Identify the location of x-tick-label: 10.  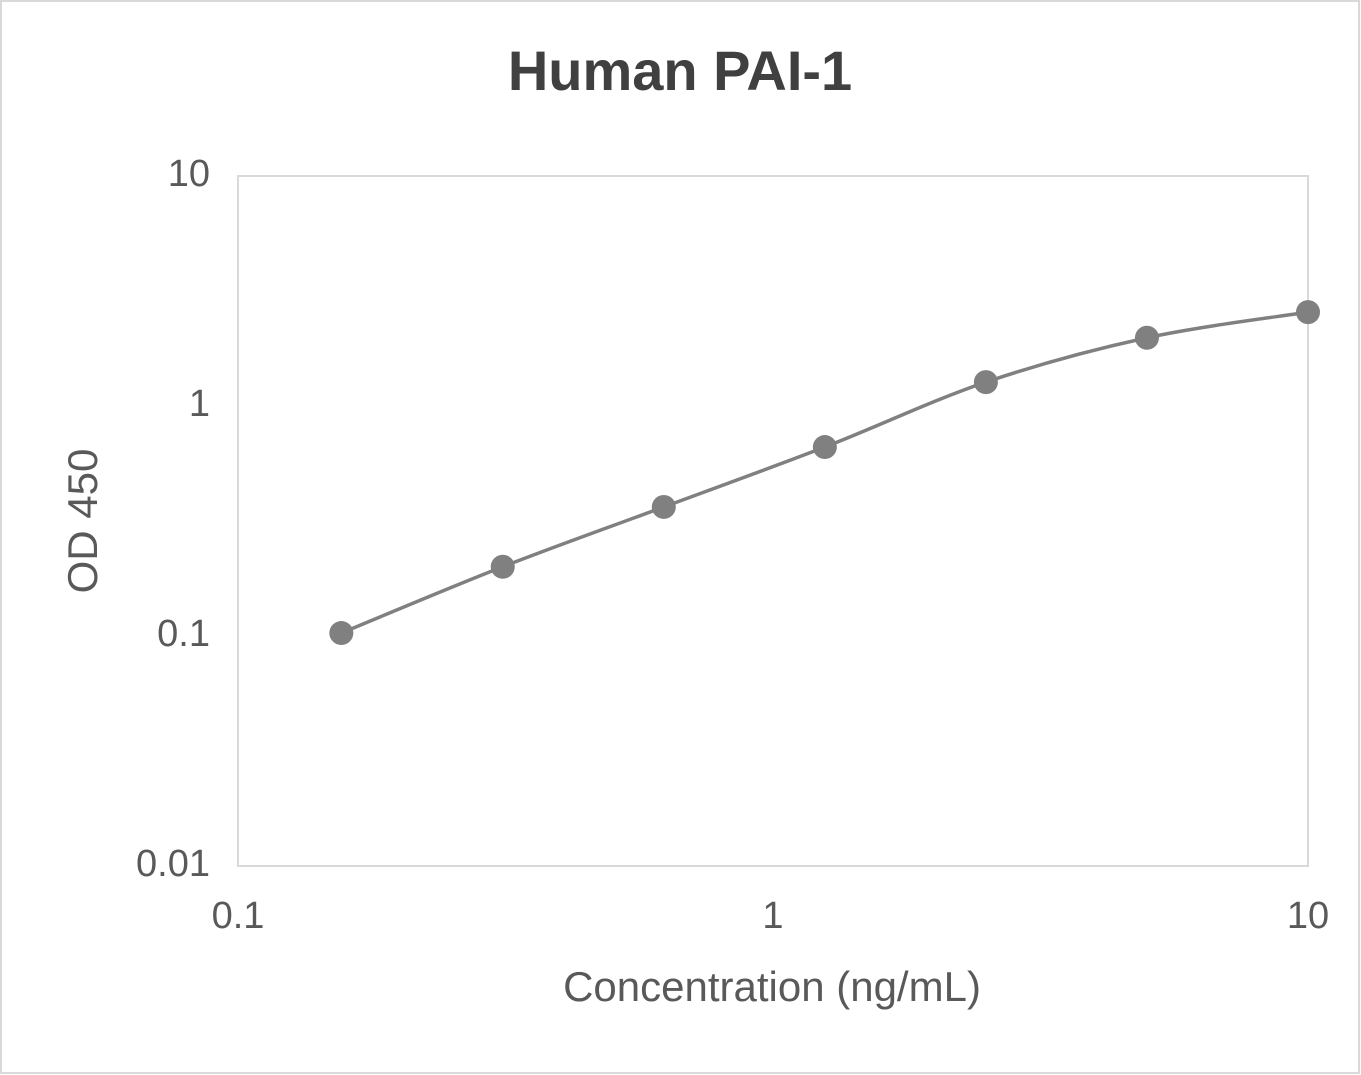
(1308, 916).